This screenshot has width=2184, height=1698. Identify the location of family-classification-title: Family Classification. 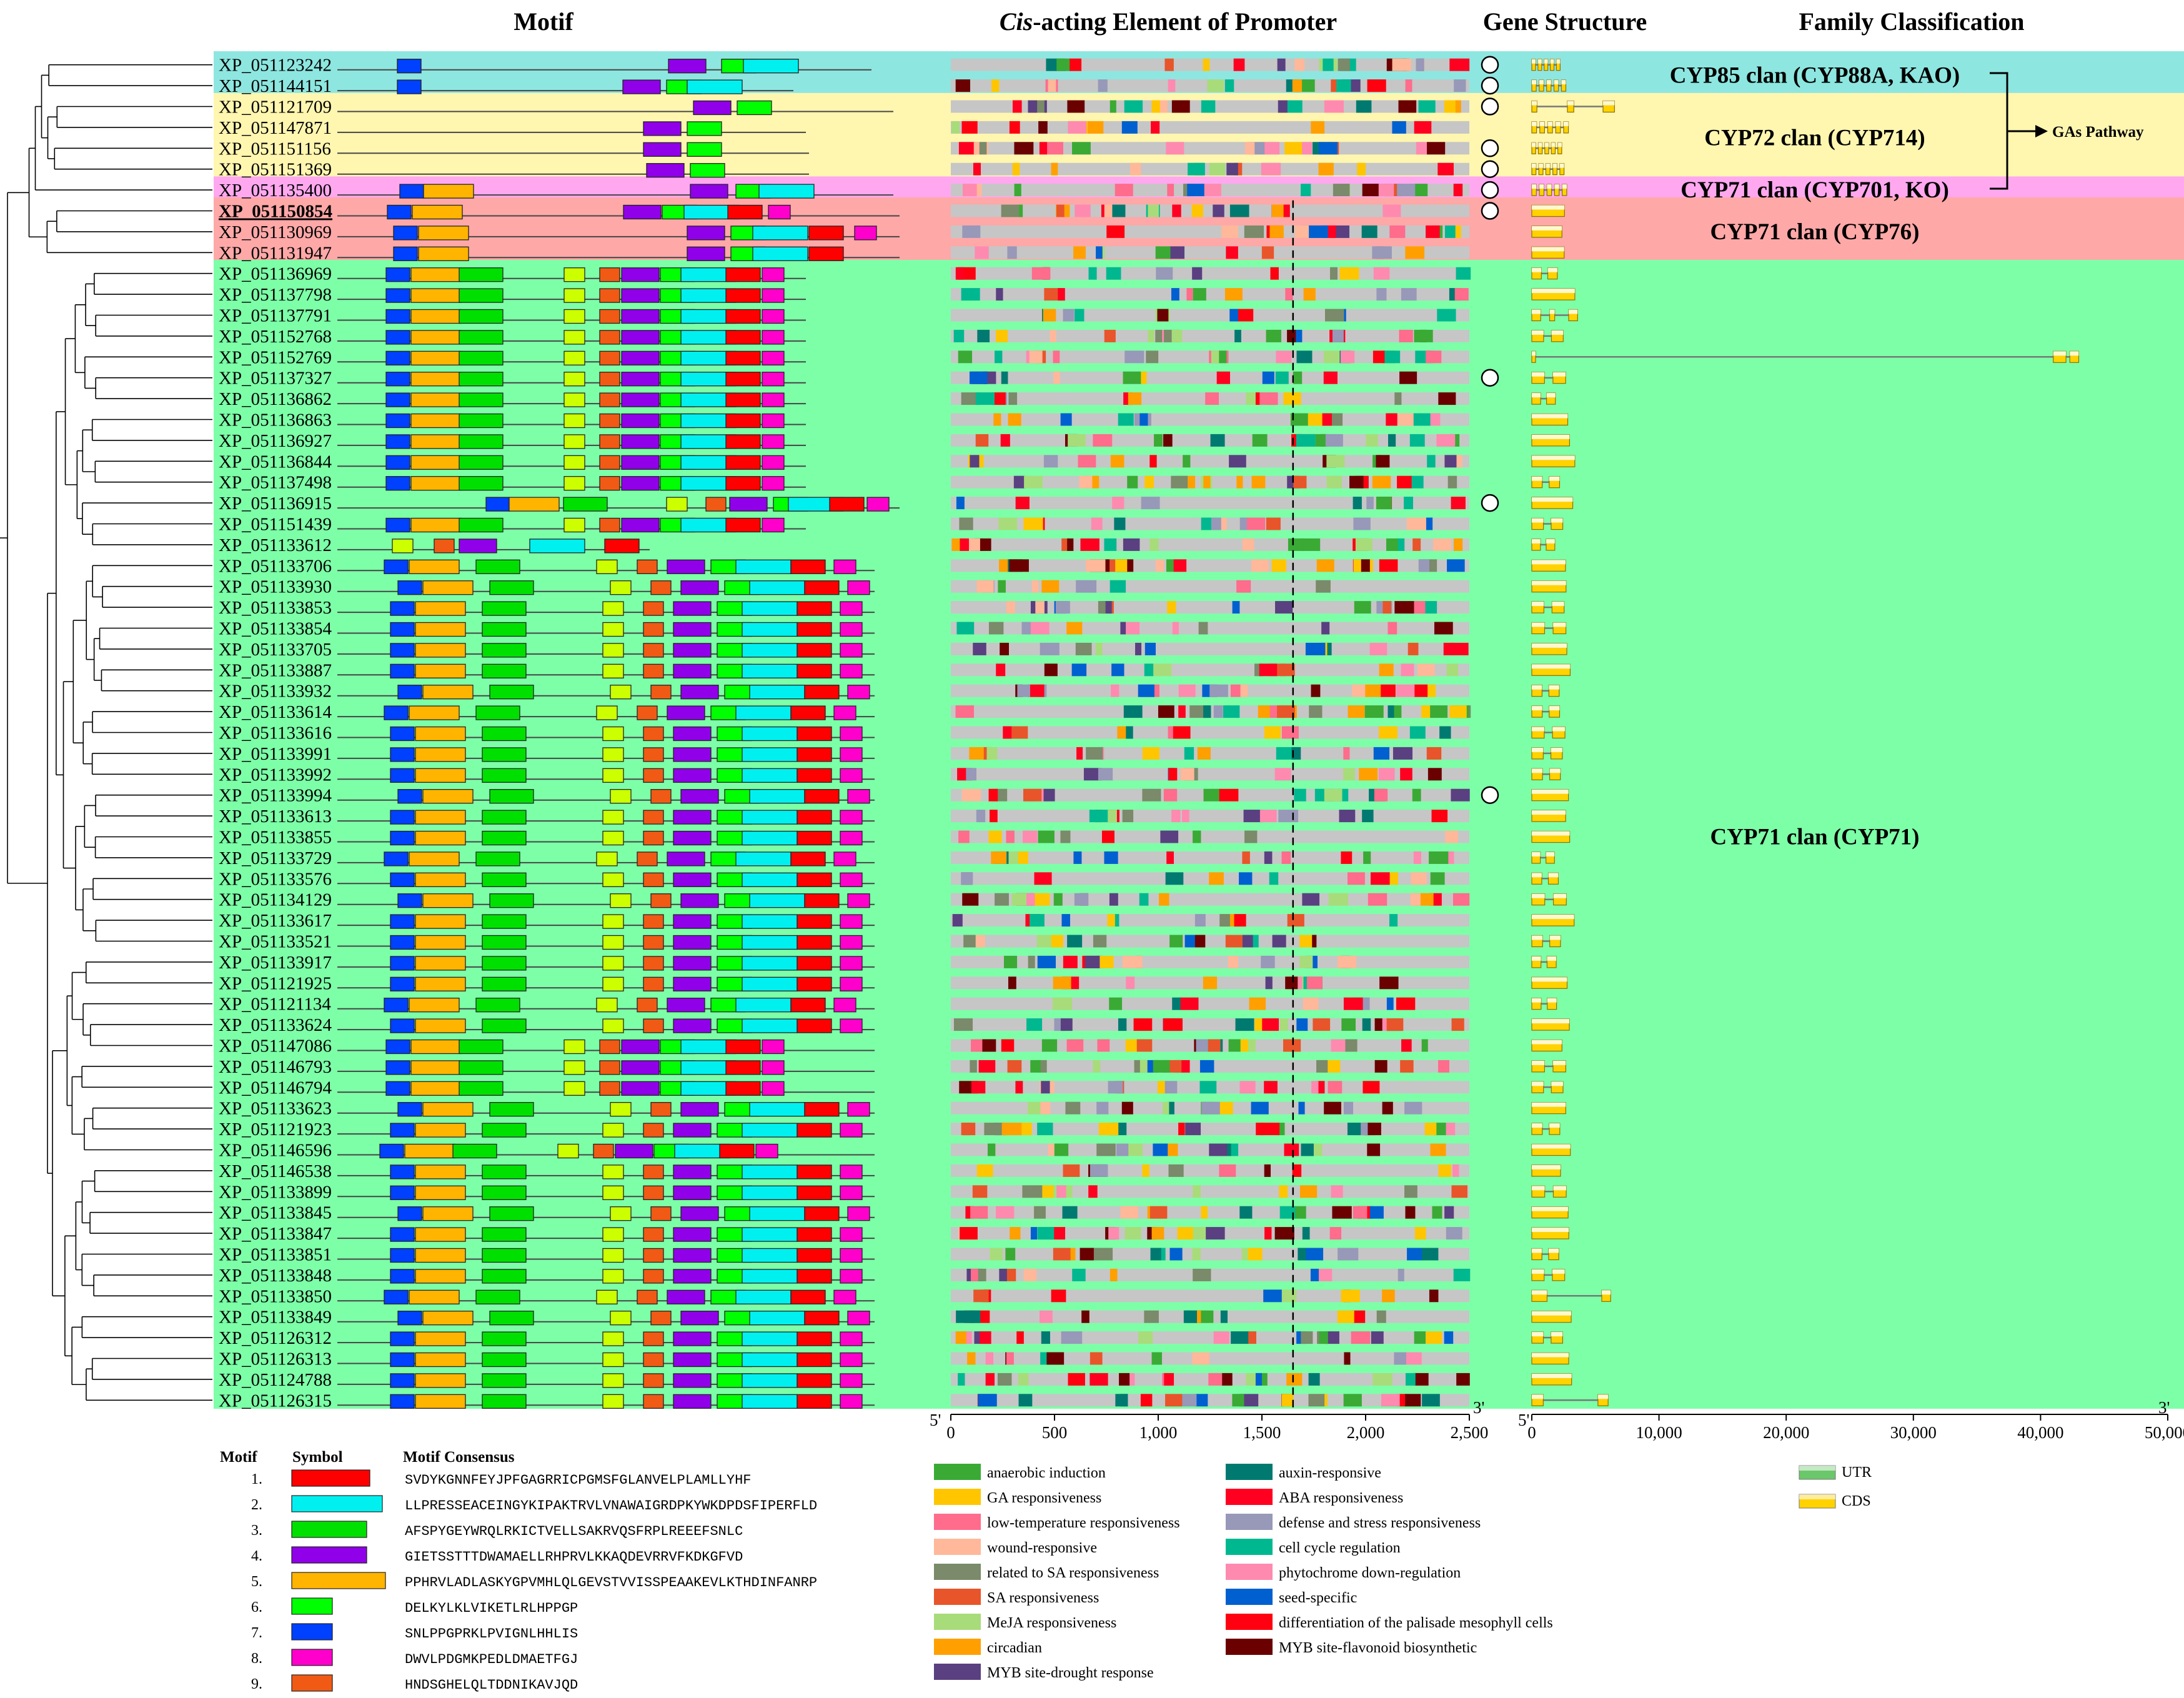
(1911, 21).